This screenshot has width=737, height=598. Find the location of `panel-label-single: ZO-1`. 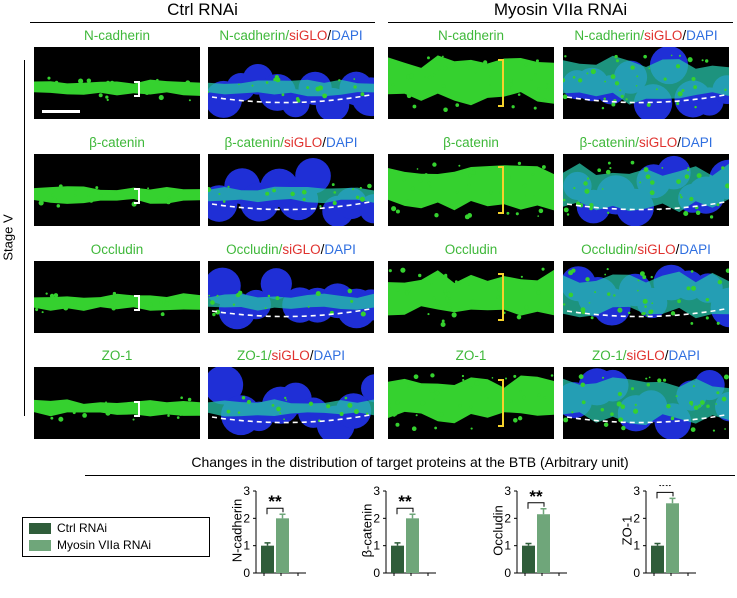

panel-label-single: ZO-1 is located at coordinates (117, 355).